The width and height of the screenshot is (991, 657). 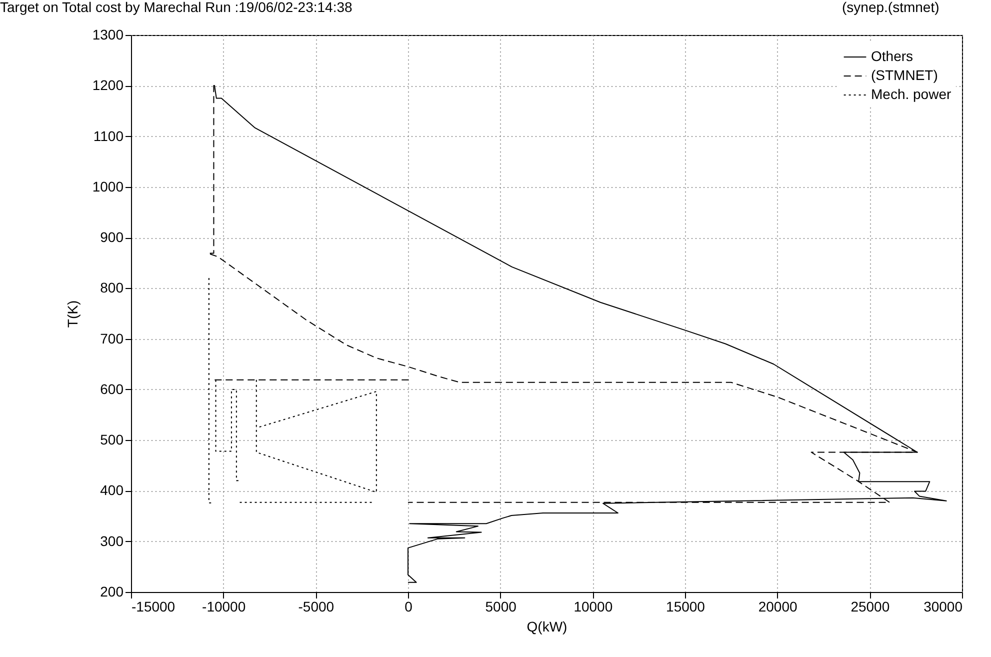 I want to click on y-tick-label: 600, so click(x=112, y=388).